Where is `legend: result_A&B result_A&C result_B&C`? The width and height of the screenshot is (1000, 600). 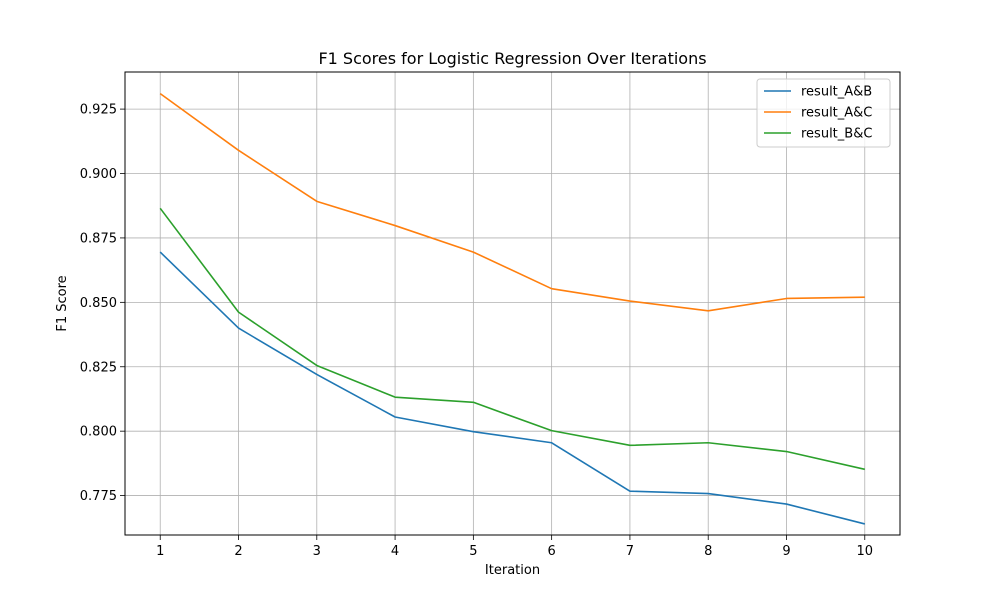 legend: result_A&B result_A&C result_B&C is located at coordinates (823, 113).